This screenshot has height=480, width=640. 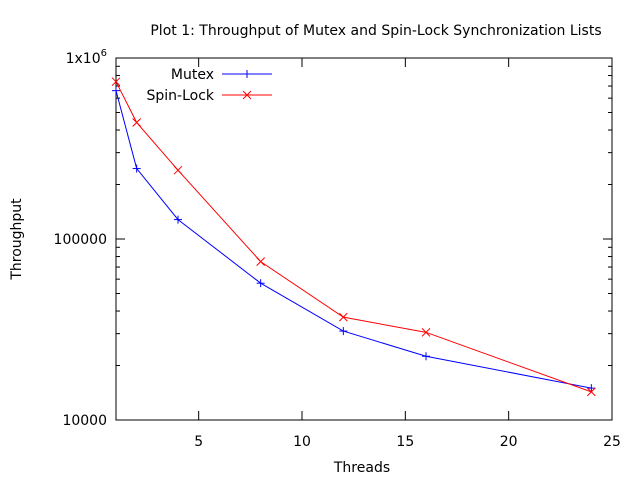 What do you see at coordinates (209, 85) in the screenshot?
I see `legend: Mutex Spin-Lock` at bounding box center [209, 85].